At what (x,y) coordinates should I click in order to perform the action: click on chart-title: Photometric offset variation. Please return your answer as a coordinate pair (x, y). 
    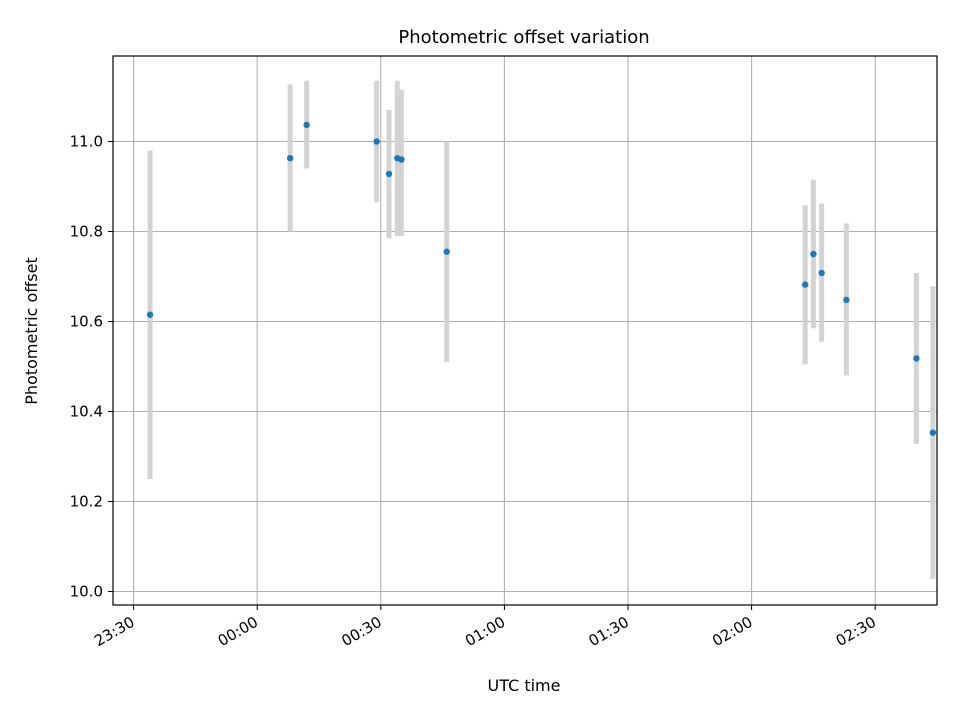
    Looking at the image, I should click on (523, 37).